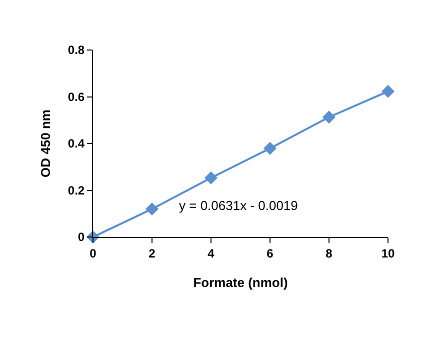  Describe the element at coordinates (240, 282) in the screenshot. I see `x-axis-title: Formate (nmol)` at that location.